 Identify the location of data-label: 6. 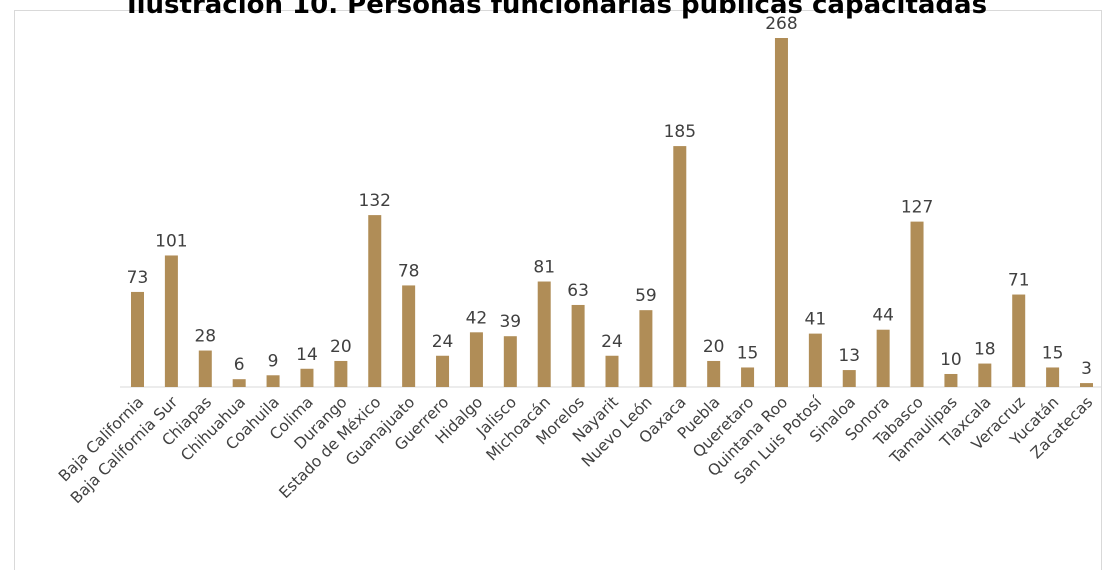
(239, 365).